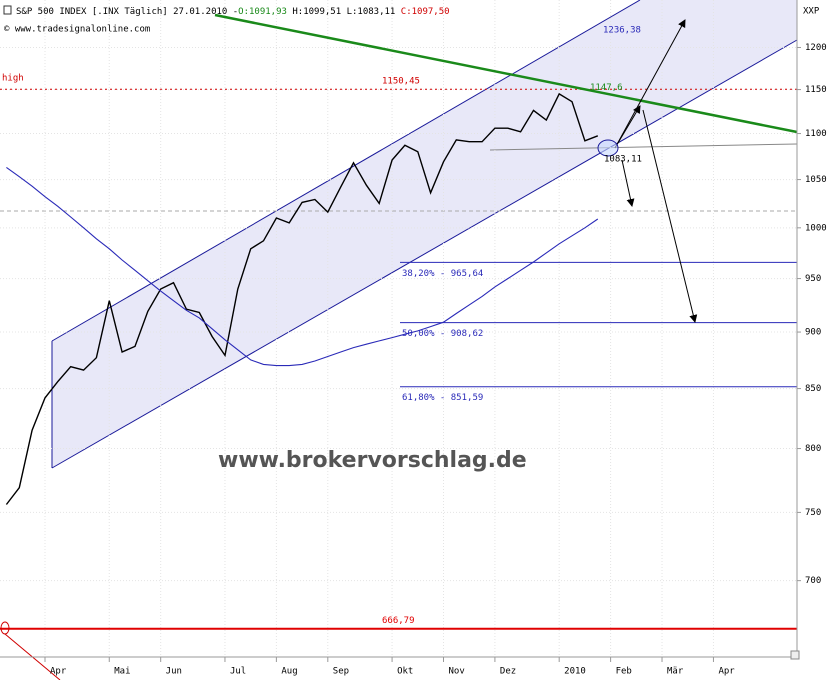 The width and height of the screenshot is (840, 680). I want to click on annotation: 1236,38, so click(622, 30).